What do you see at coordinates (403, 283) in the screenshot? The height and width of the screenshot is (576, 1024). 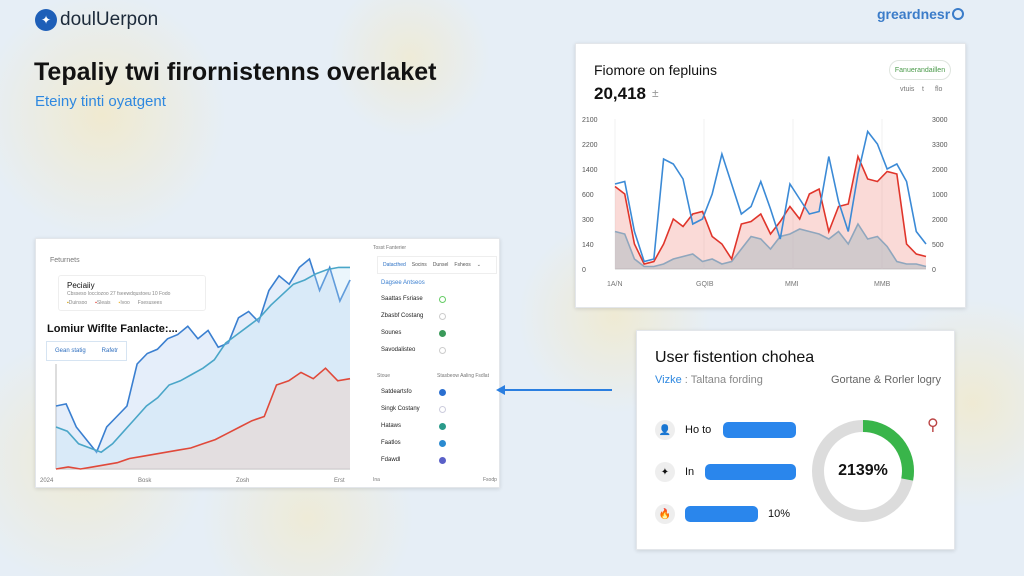 I see `section-title: Dagsee Antseos` at bounding box center [403, 283].